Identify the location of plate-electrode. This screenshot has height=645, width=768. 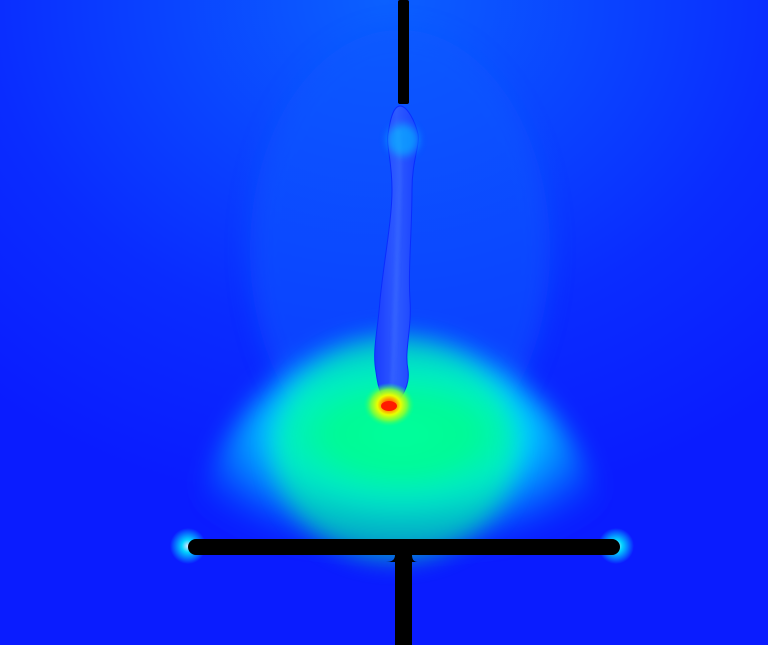
(404, 547).